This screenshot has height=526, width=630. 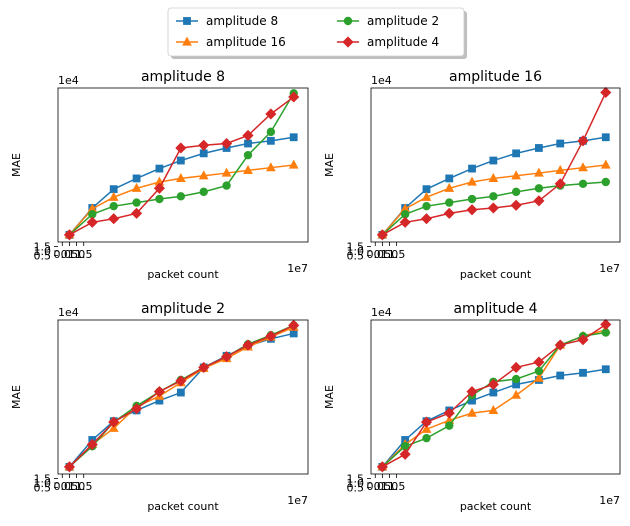 I want to click on legend-box, so click(x=316, y=32).